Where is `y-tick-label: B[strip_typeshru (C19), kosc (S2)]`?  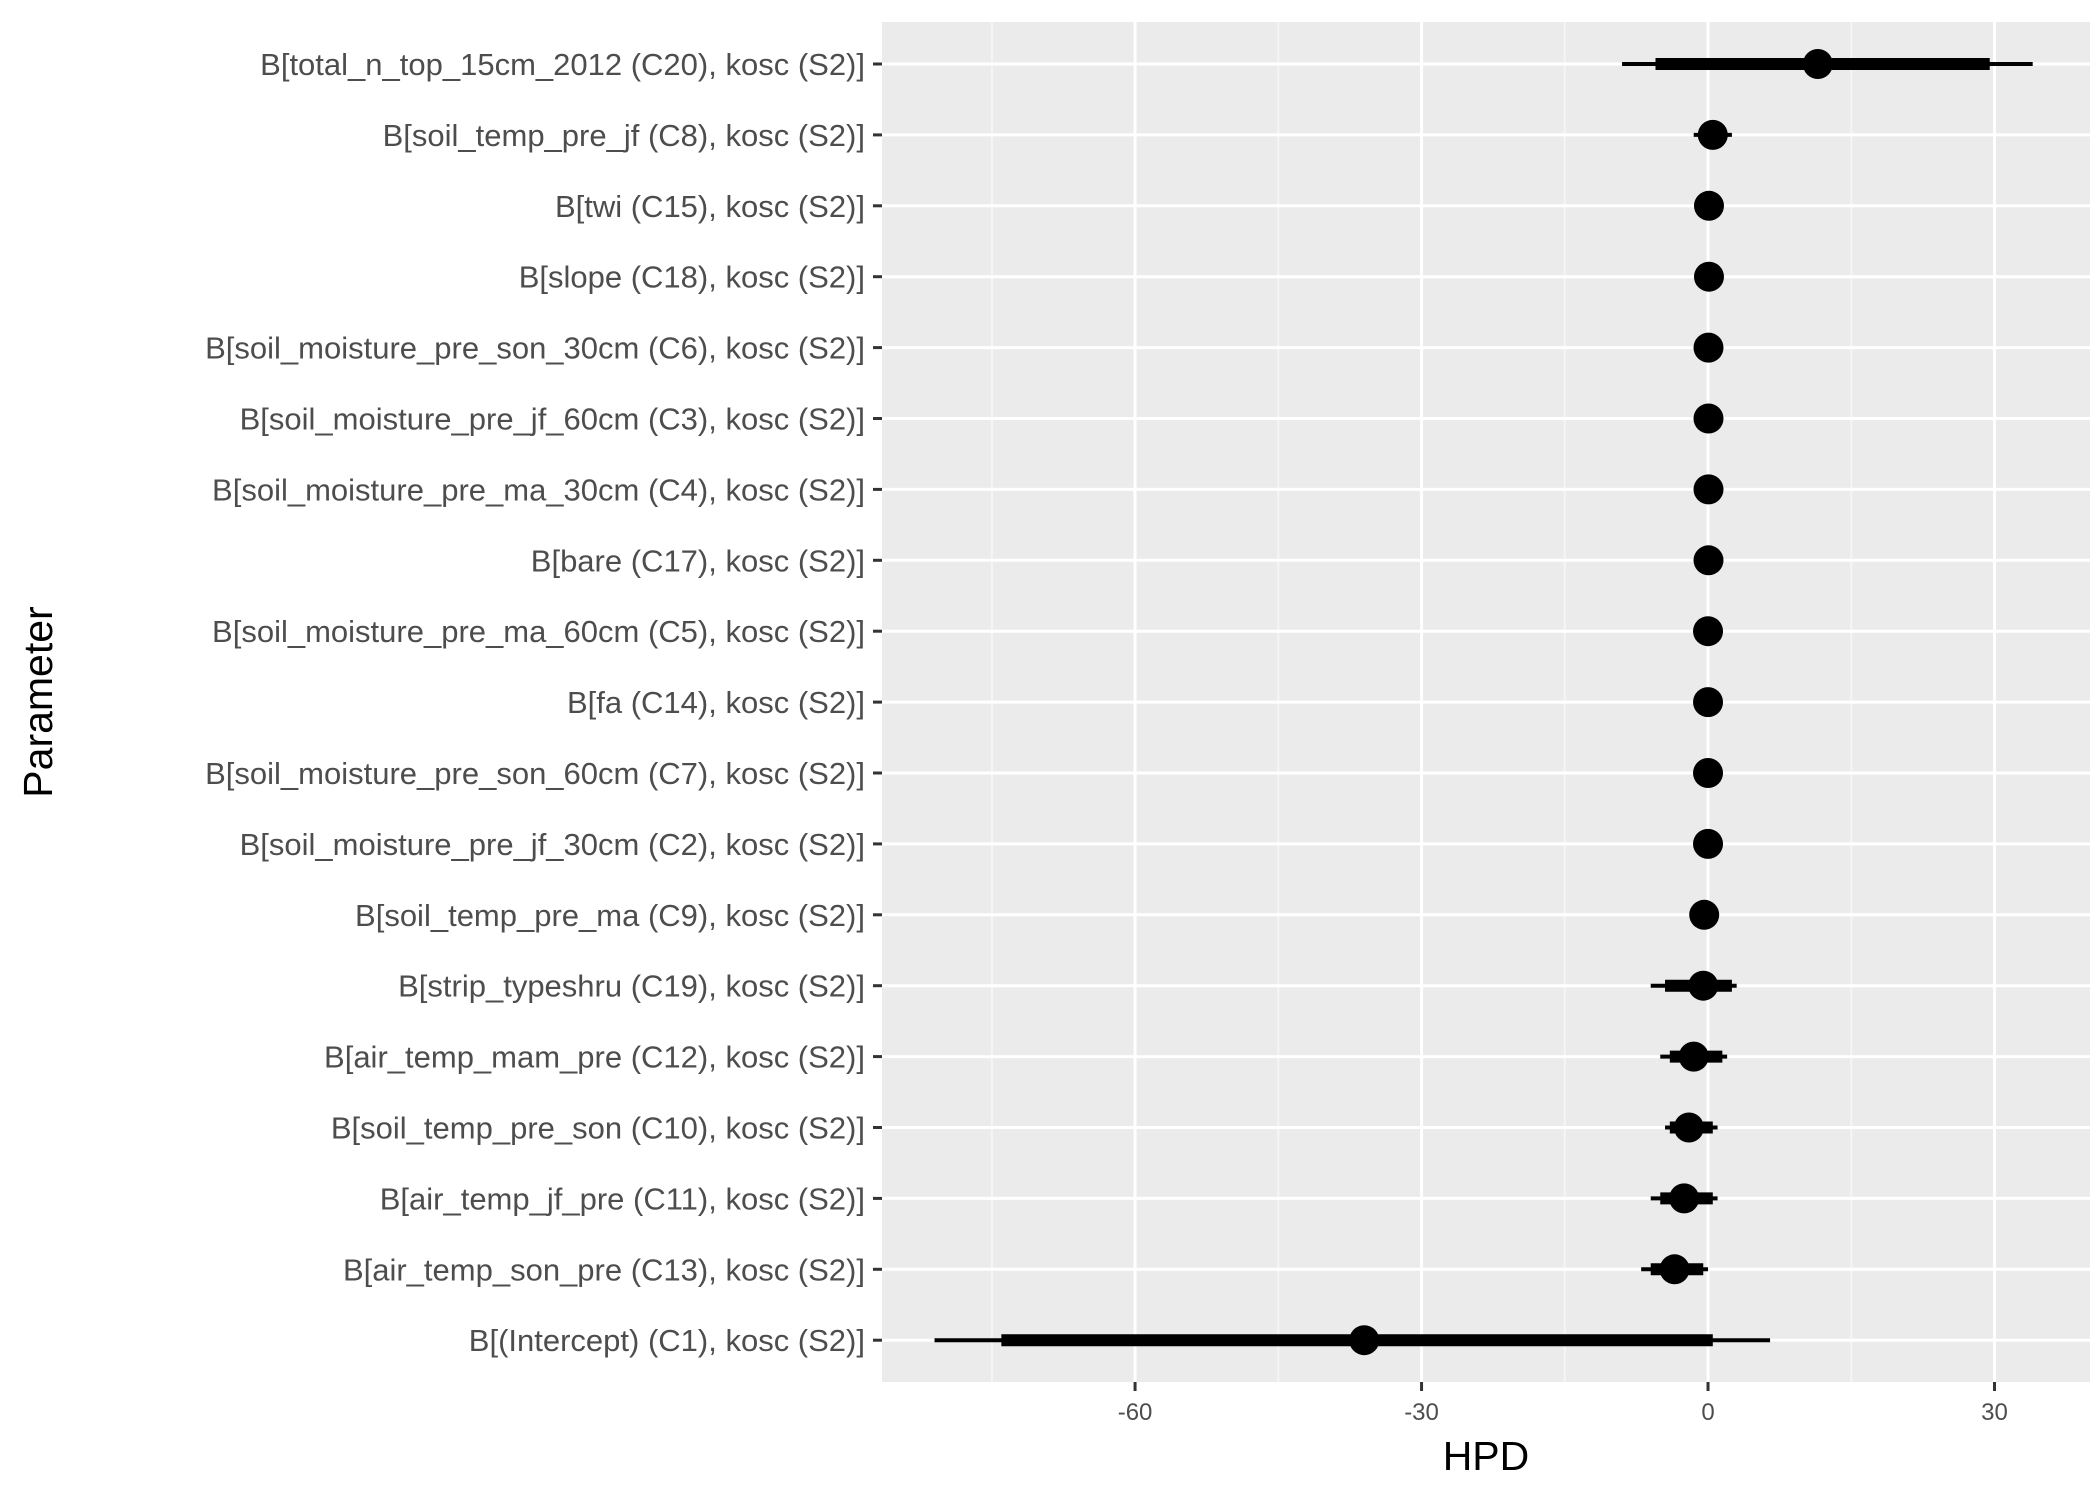 y-tick-label: B[strip_typeshru (C19), kosc (S2)] is located at coordinates (631, 986).